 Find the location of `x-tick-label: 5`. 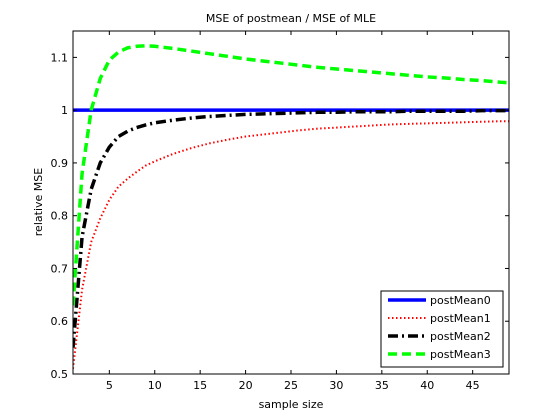

x-tick-label: 5 is located at coordinates (109, 385).